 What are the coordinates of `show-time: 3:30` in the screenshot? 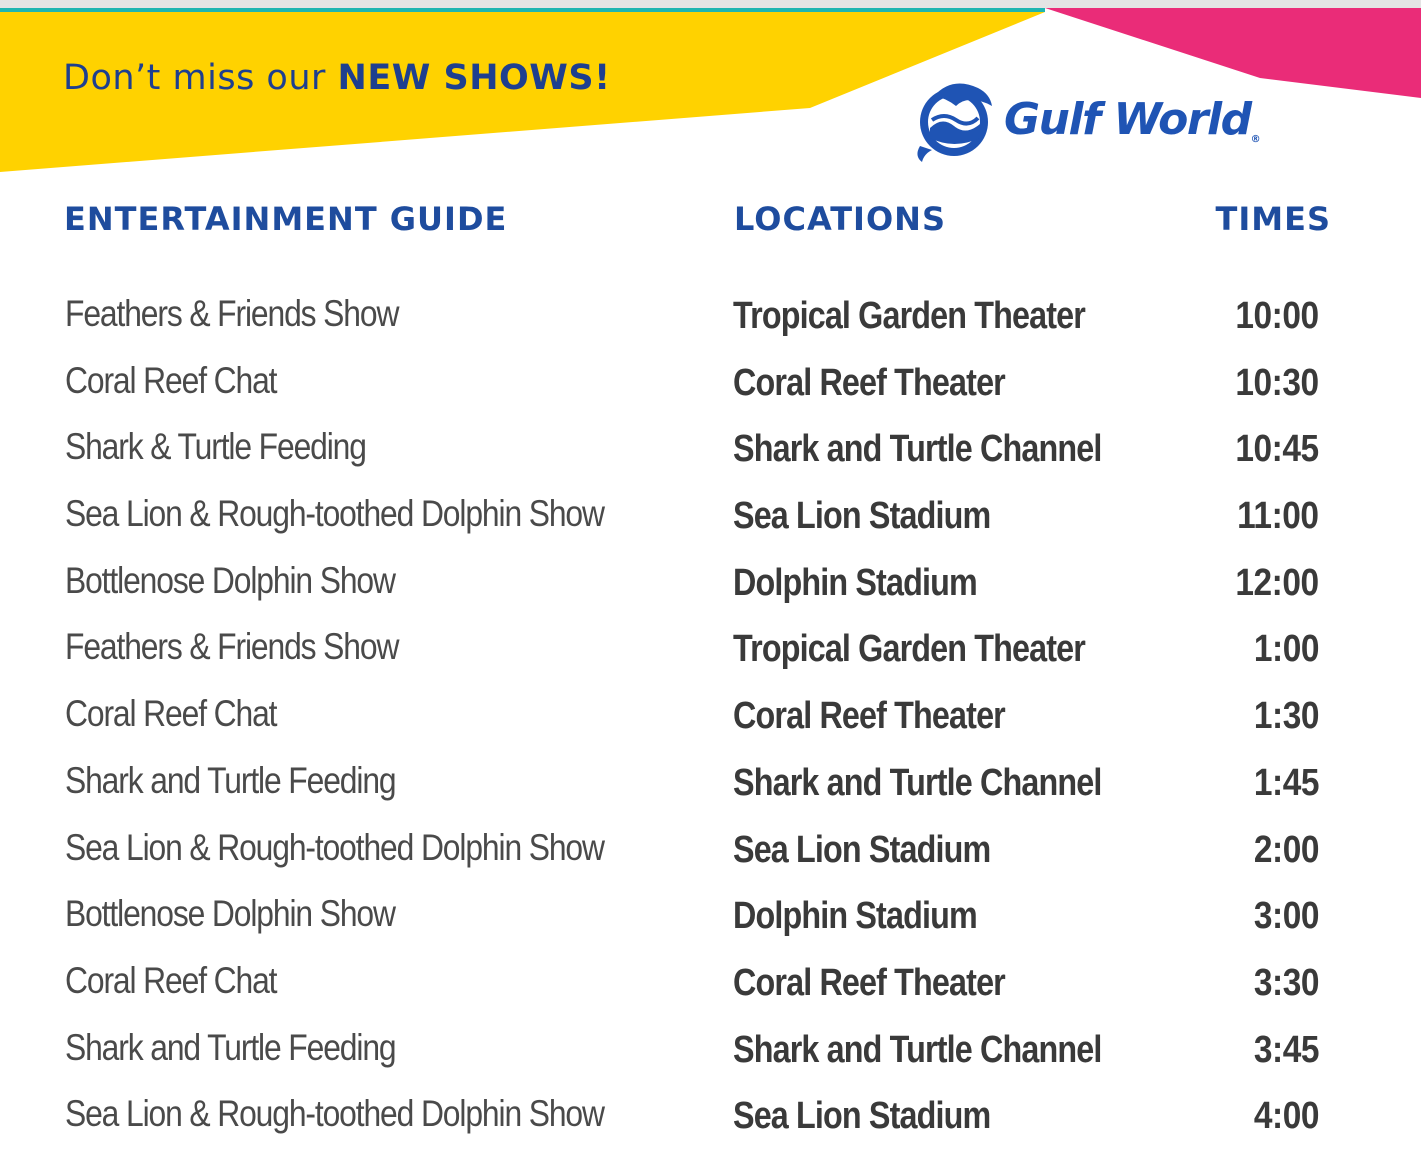 It's located at (1286, 982).